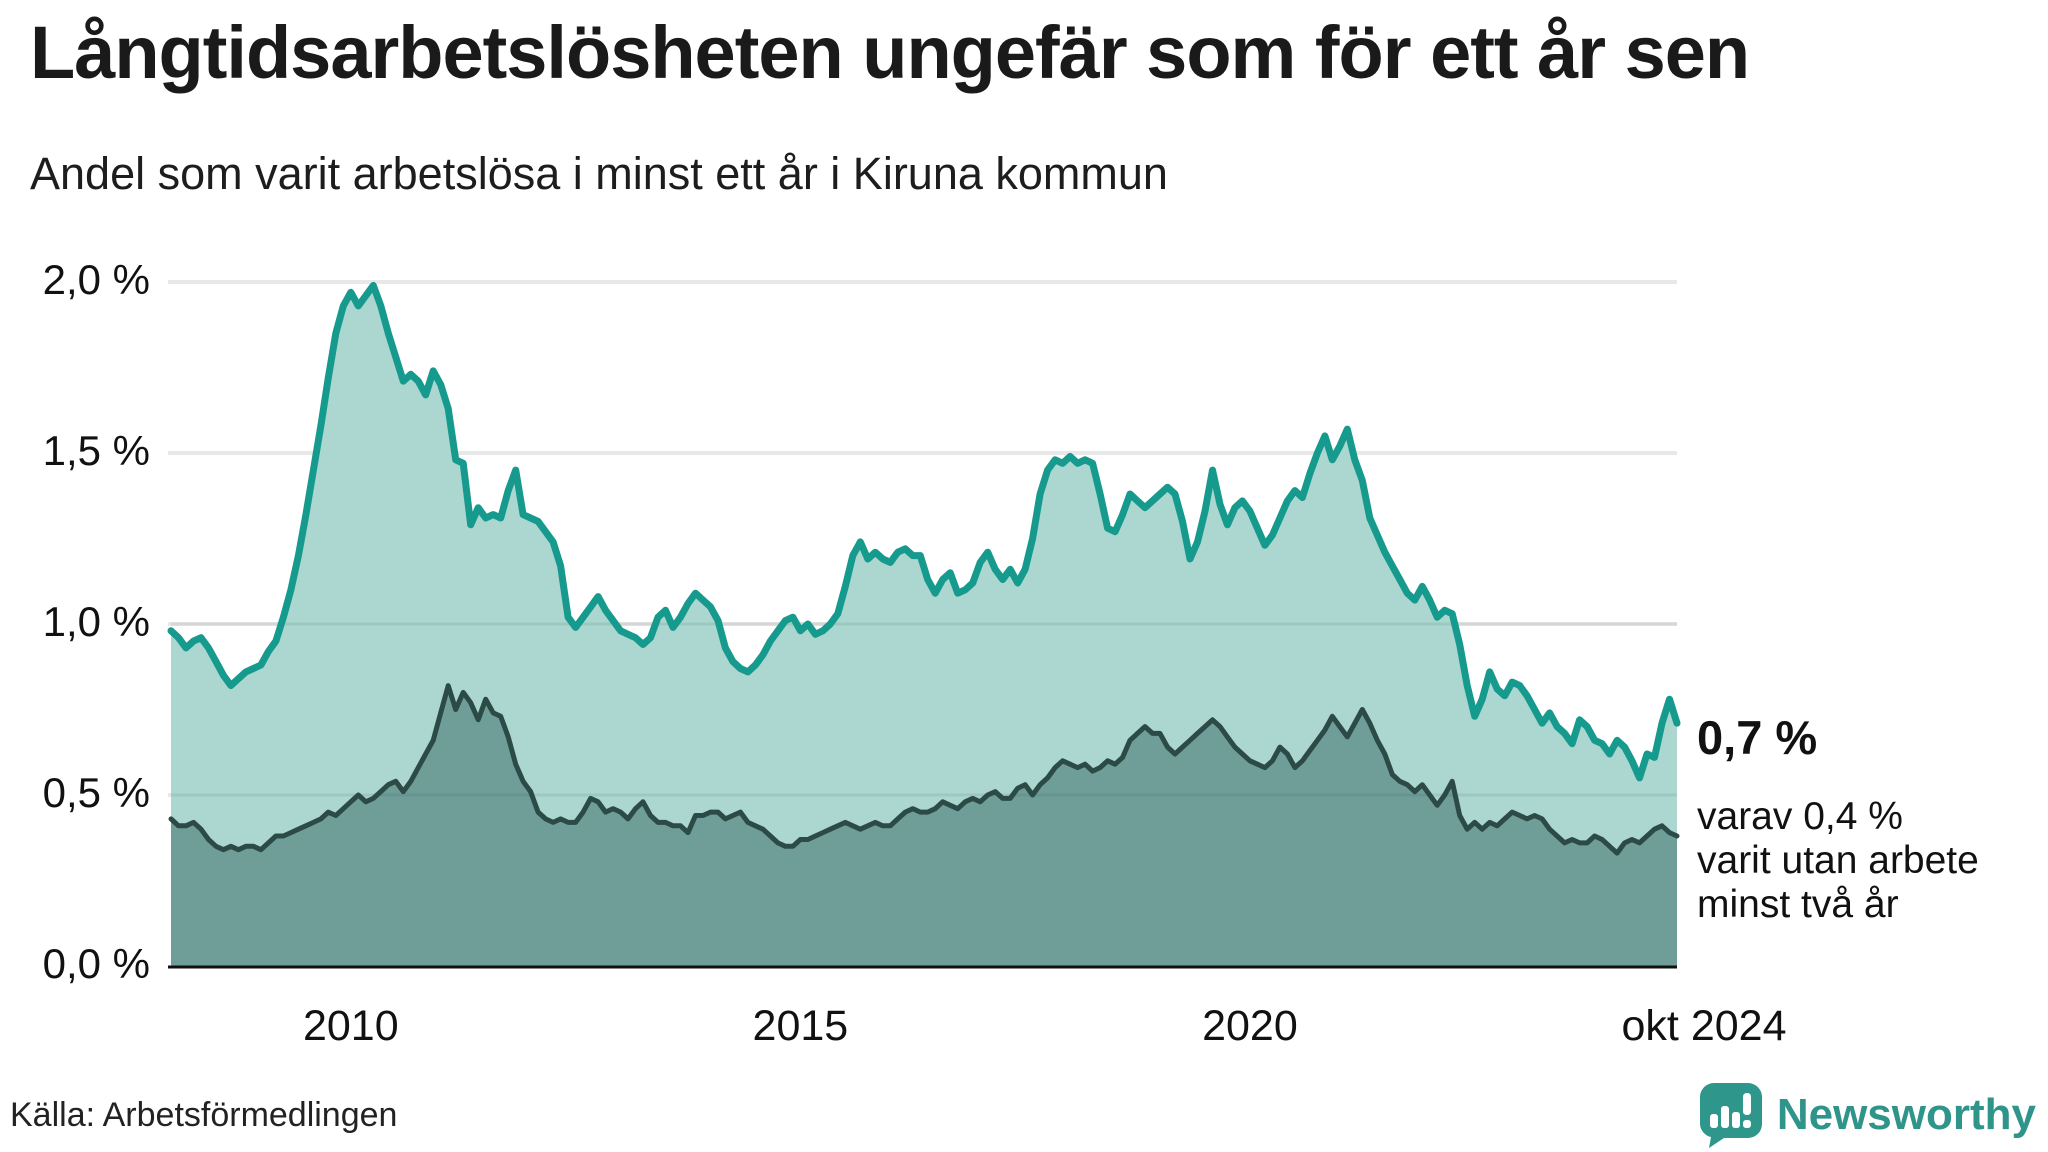 The image size is (2048, 1152). I want to click on source-credit: Källa: Arbetsförmedlingen, so click(204, 1115).